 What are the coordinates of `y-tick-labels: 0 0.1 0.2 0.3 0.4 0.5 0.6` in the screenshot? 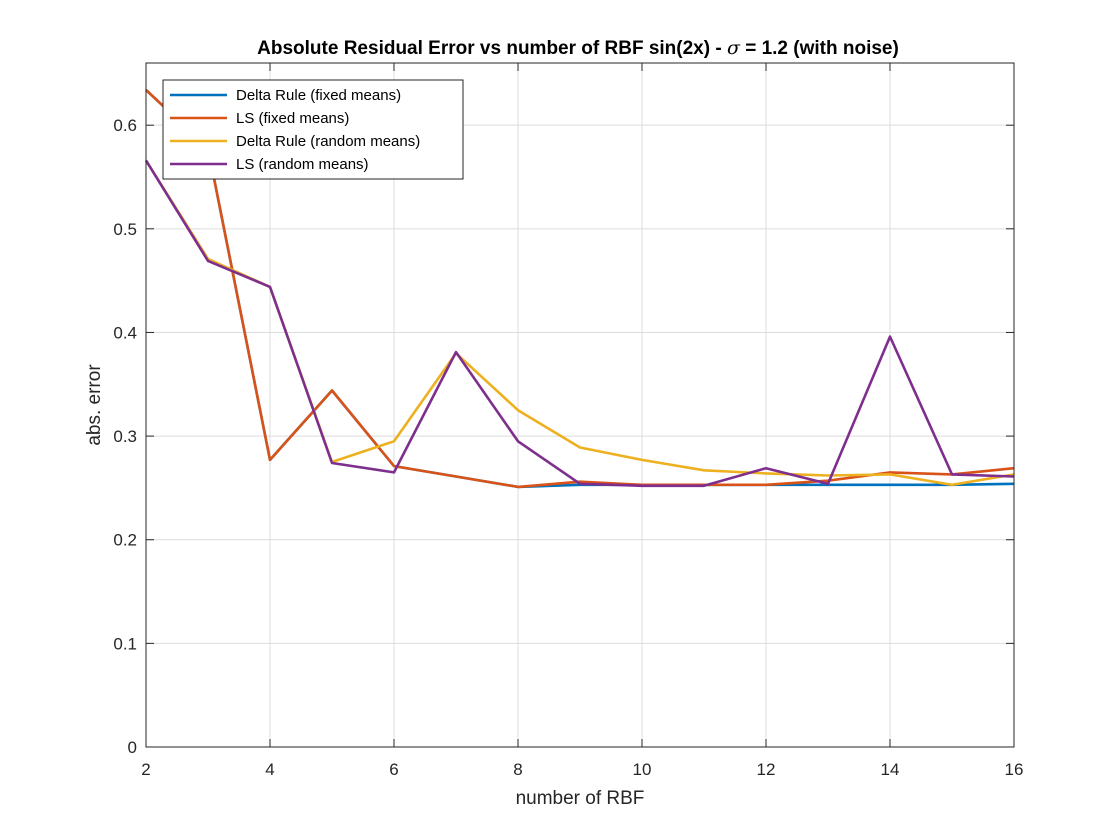 It's located at (125, 436).